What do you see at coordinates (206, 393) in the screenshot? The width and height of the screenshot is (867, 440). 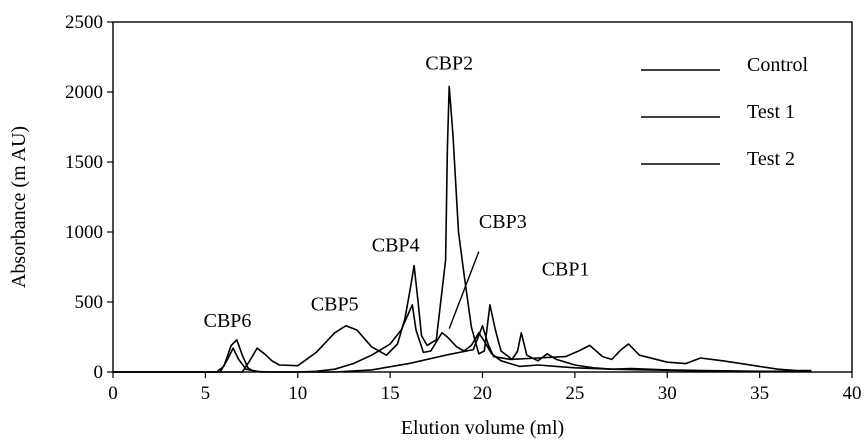 I see `x-tick-label: 5` at bounding box center [206, 393].